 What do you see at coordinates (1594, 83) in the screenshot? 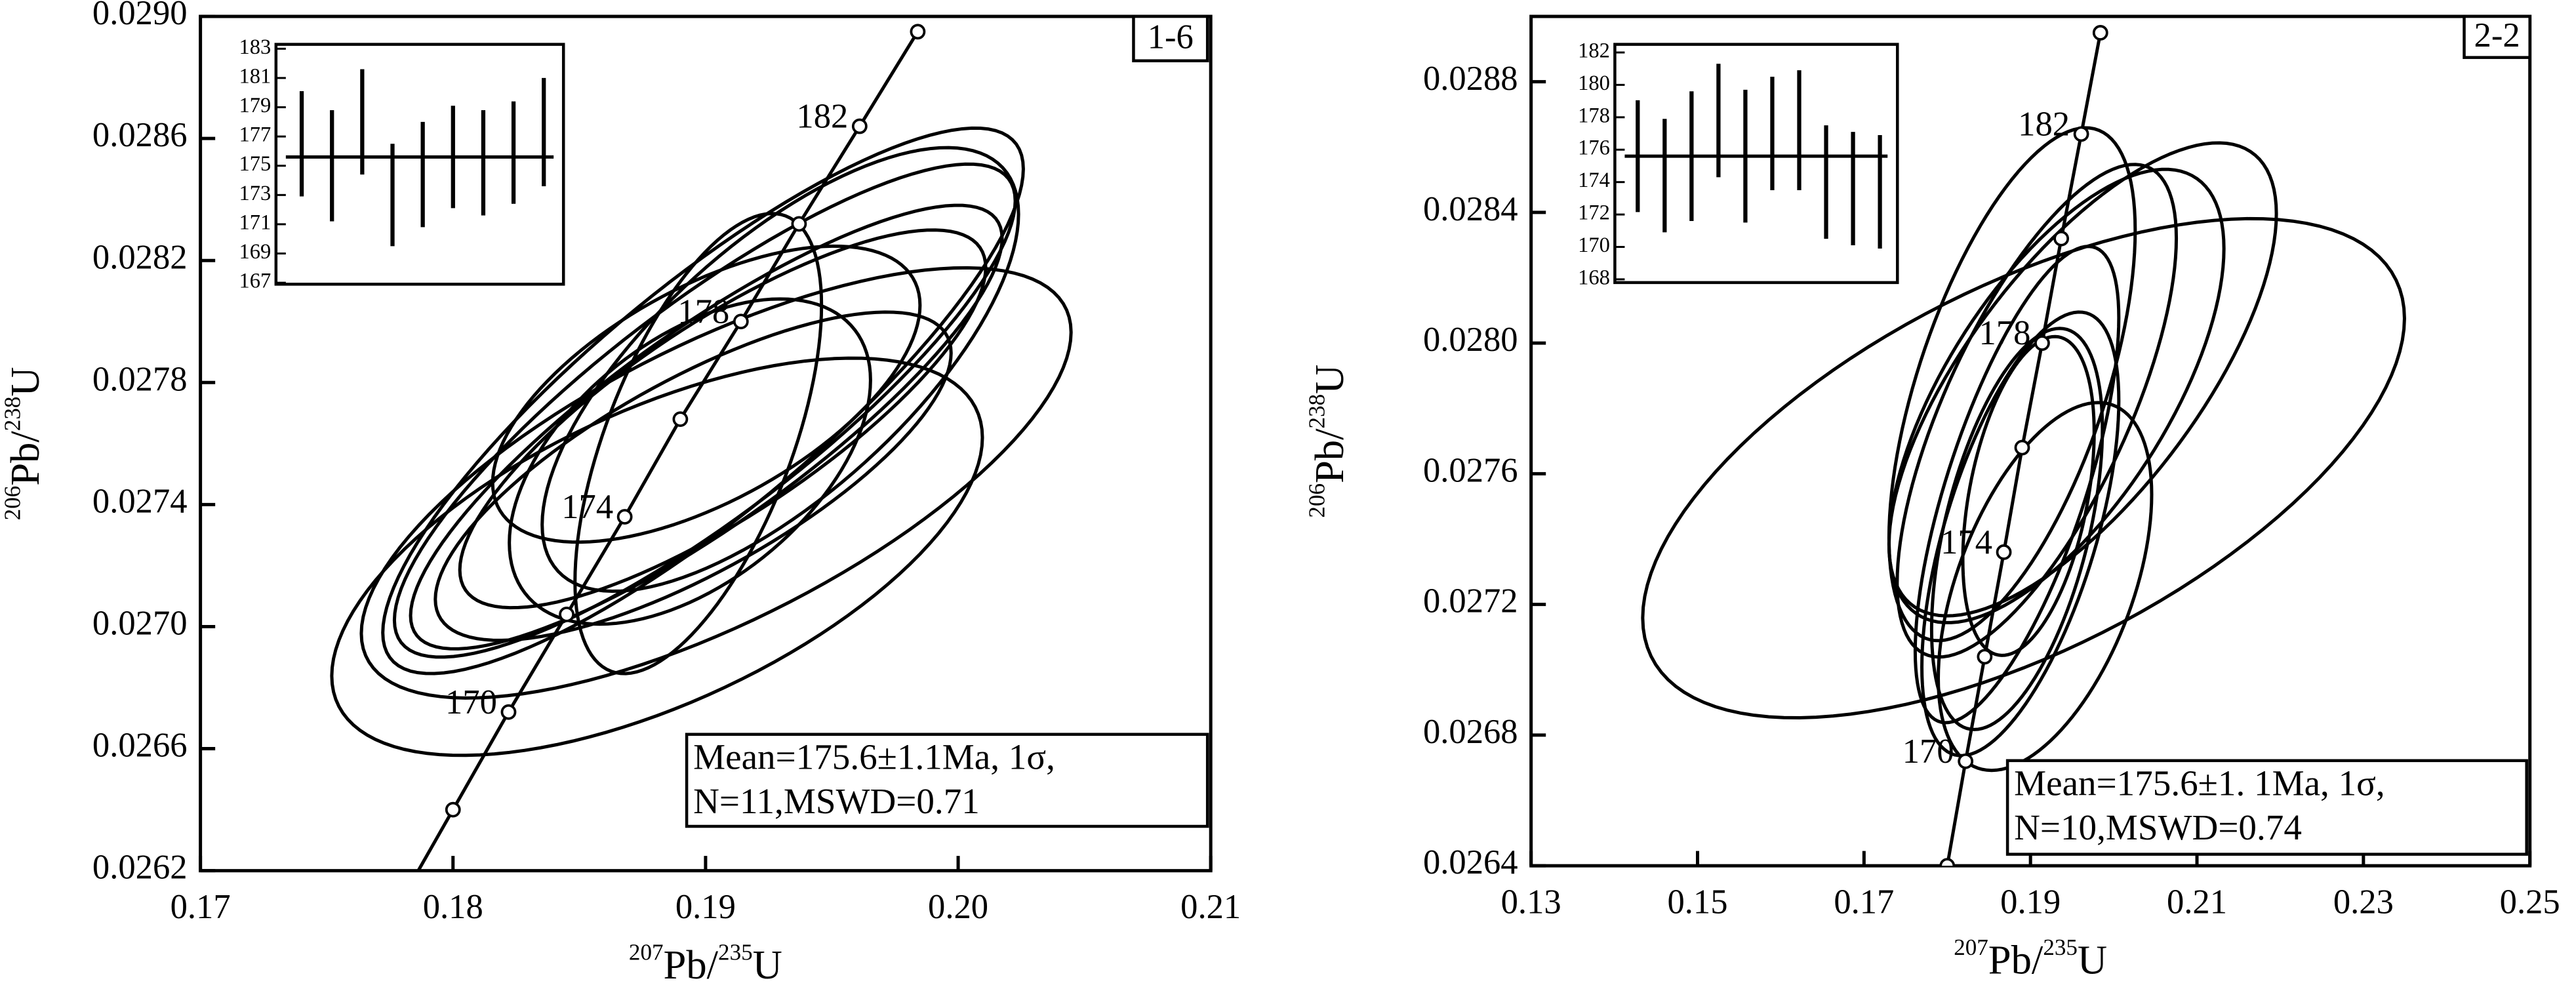
I see `inset-tick-label: 180` at bounding box center [1594, 83].